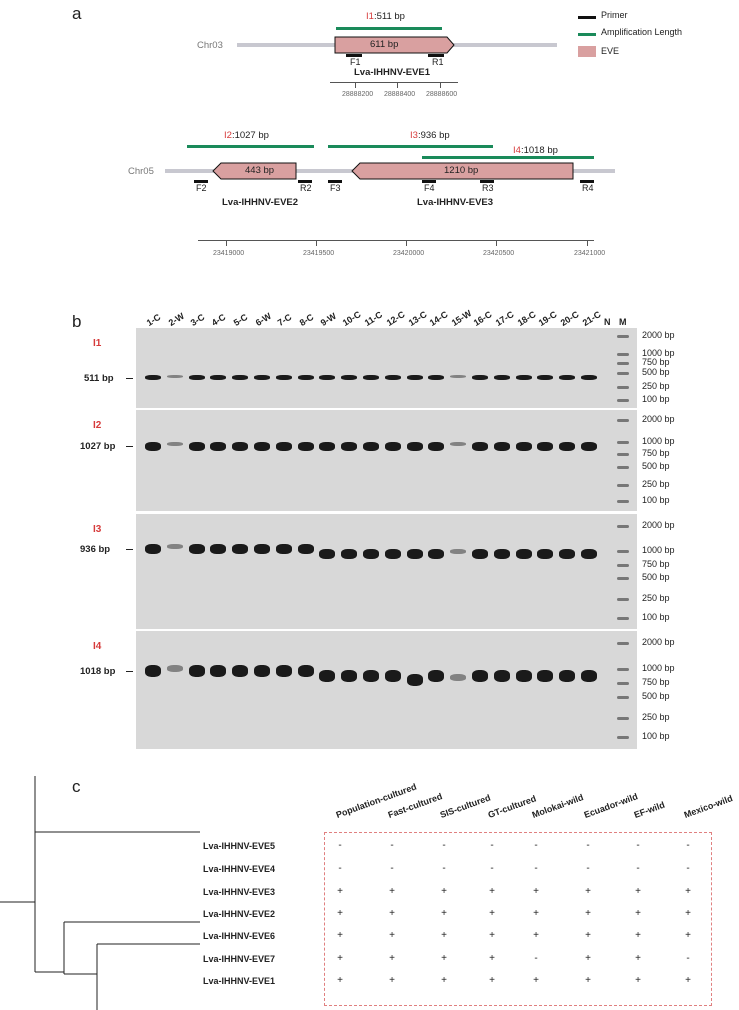 This screenshot has width=739, height=1010. What do you see at coordinates (512, 806) in the screenshot?
I see `column-header: GT-cultured` at bounding box center [512, 806].